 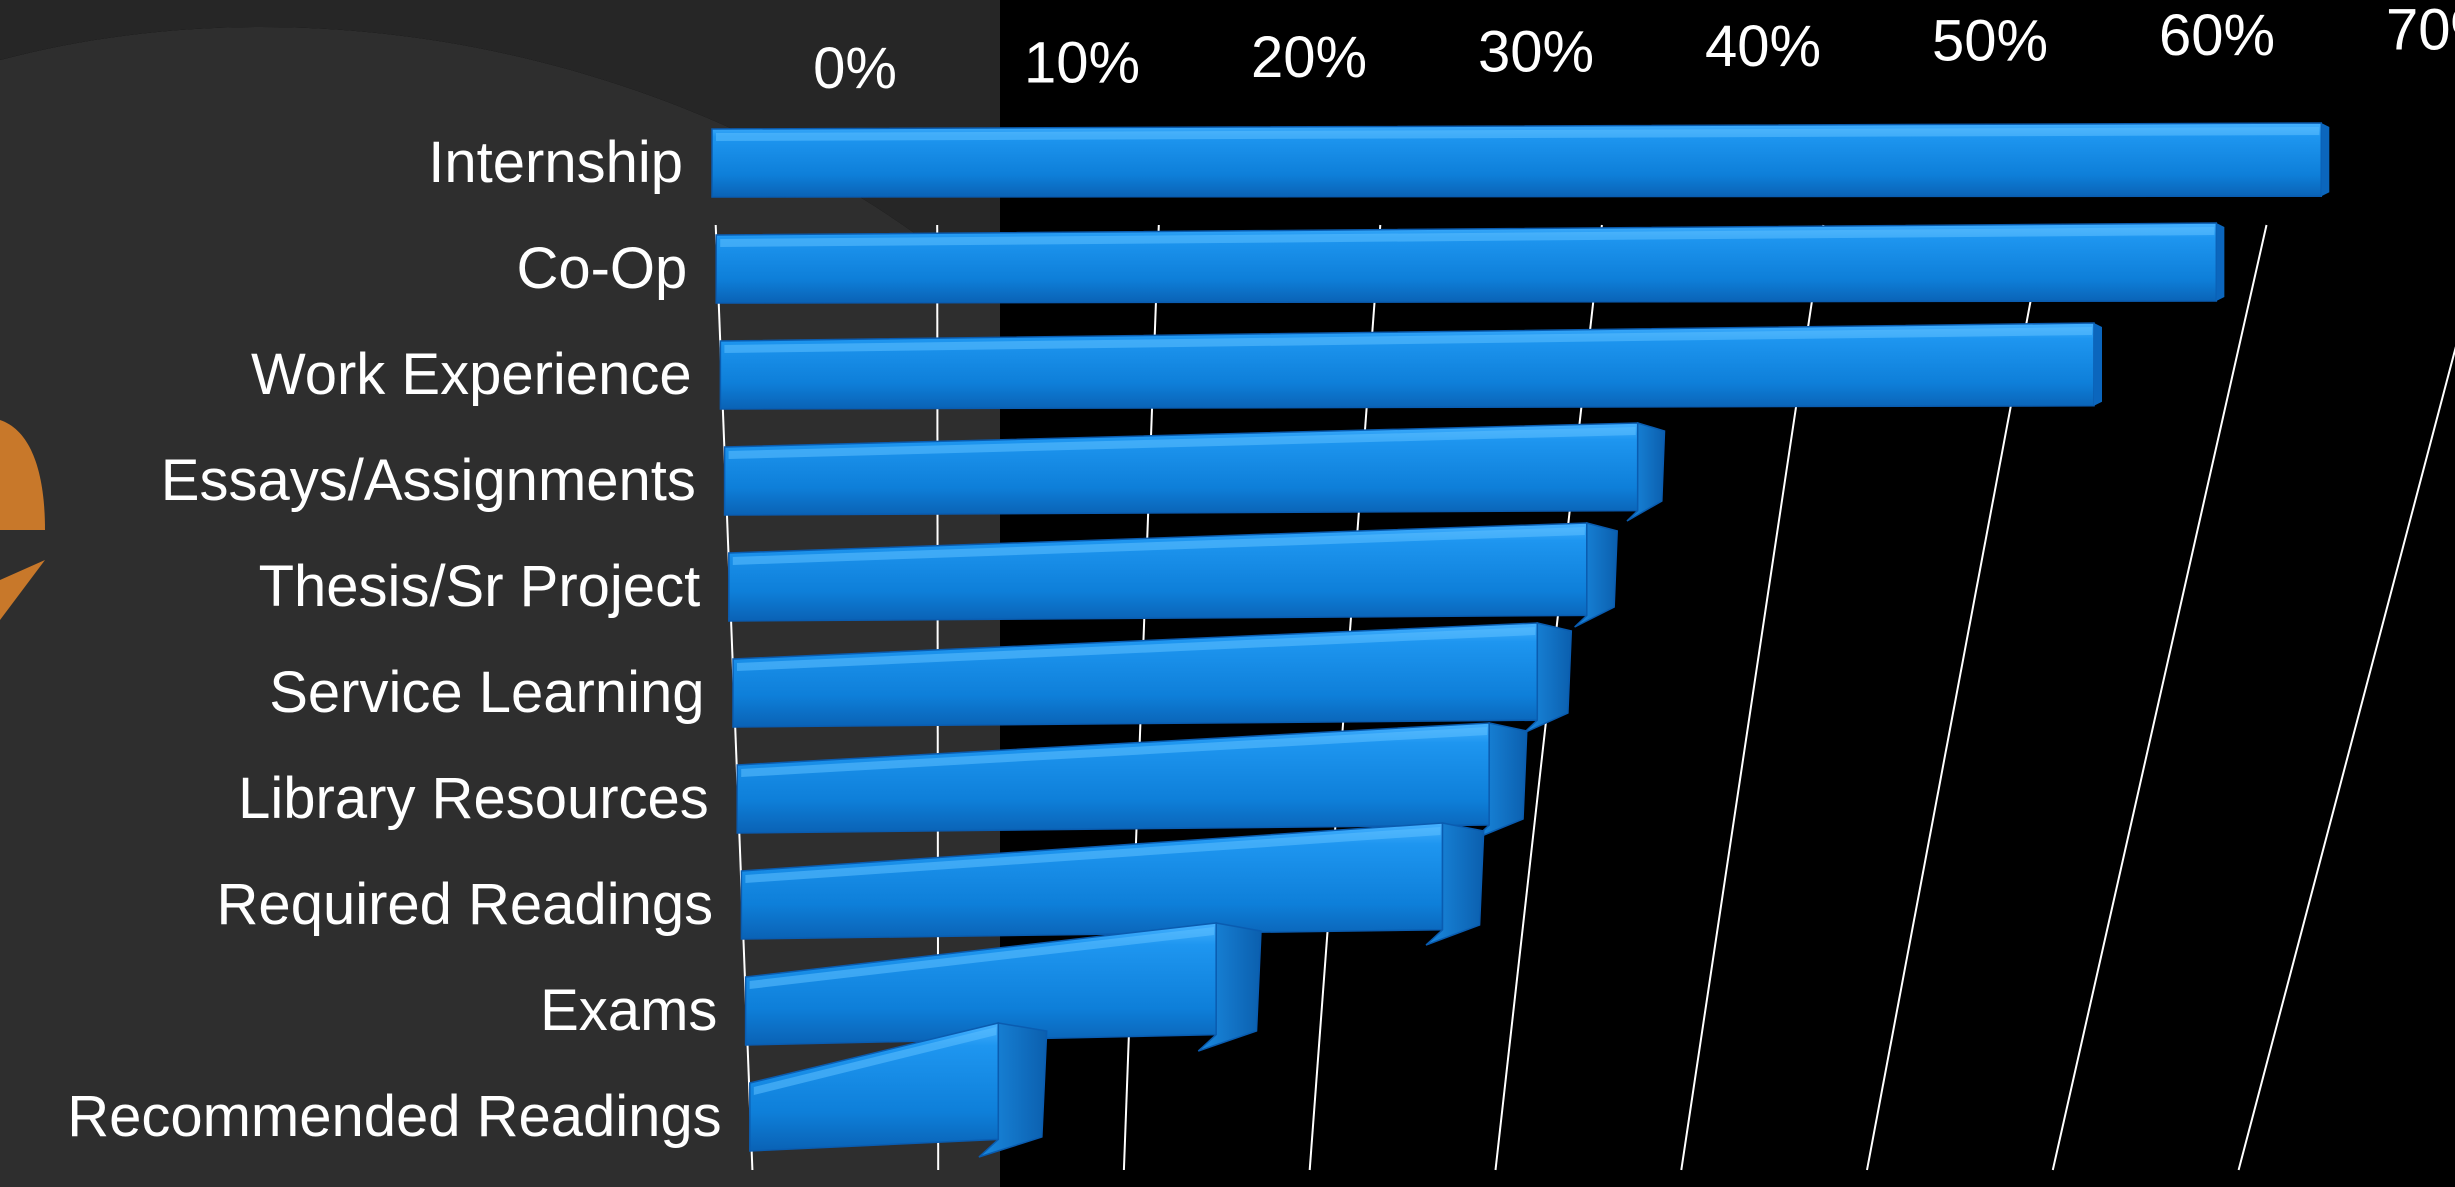 I want to click on decor-arc-top, so click(x=500, y=150).